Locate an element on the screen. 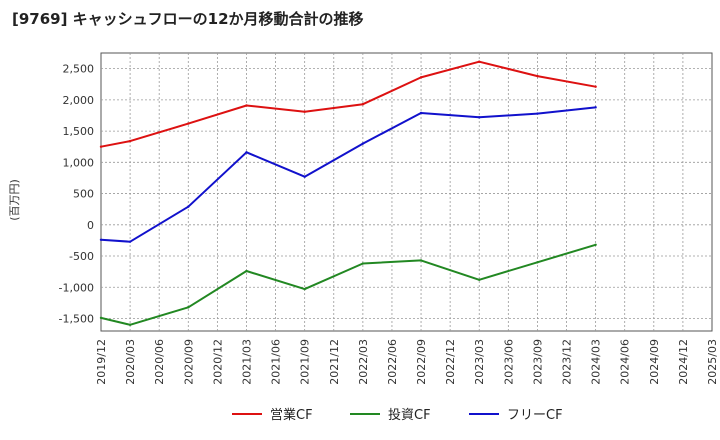 The width and height of the screenshot is (720, 440). x-tick-label: 2021/03 is located at coordinates (246, 362).